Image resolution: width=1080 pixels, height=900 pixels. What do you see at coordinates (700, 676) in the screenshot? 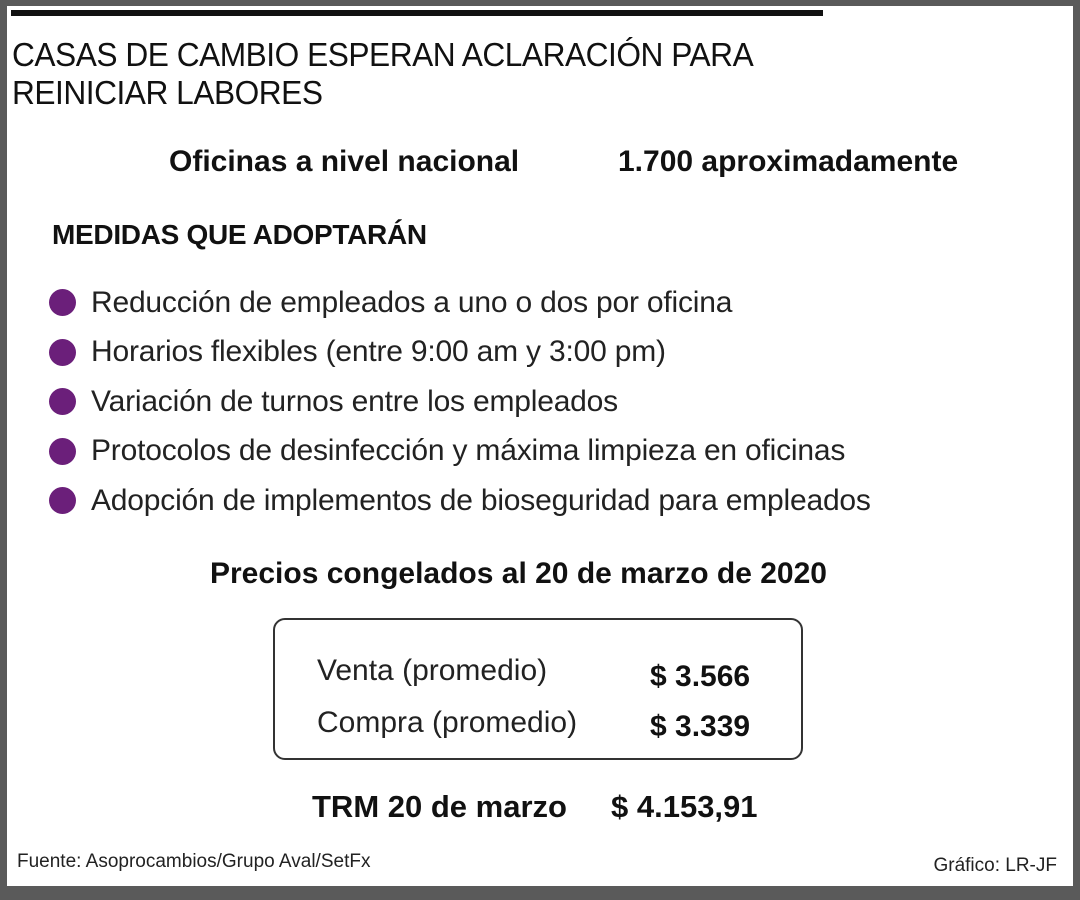
I see `sell-price-value: $ 3.566` at bounding box center [700, 676].